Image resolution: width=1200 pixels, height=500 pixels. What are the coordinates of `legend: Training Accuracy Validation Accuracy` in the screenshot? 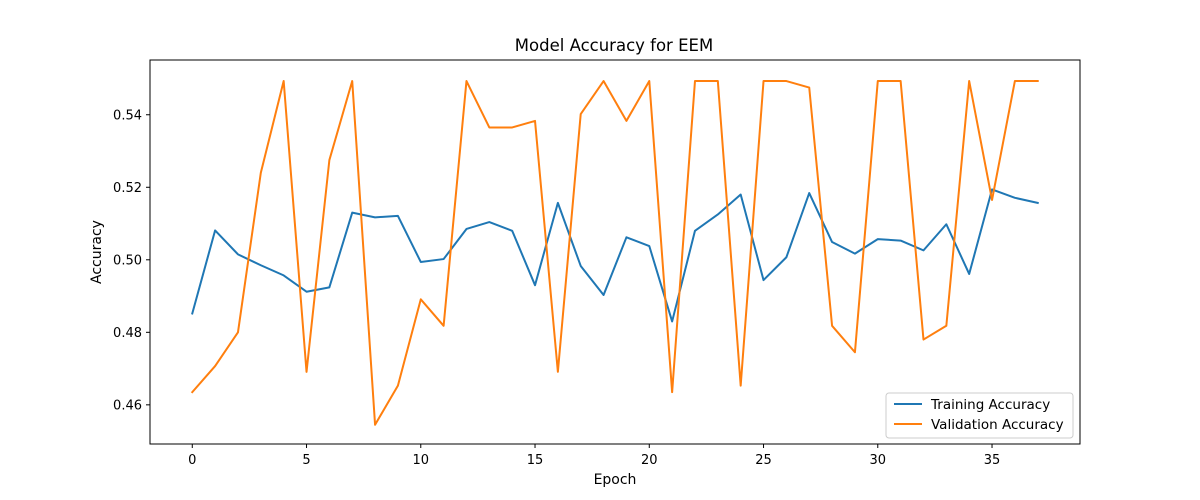 It's located at (979, 415).